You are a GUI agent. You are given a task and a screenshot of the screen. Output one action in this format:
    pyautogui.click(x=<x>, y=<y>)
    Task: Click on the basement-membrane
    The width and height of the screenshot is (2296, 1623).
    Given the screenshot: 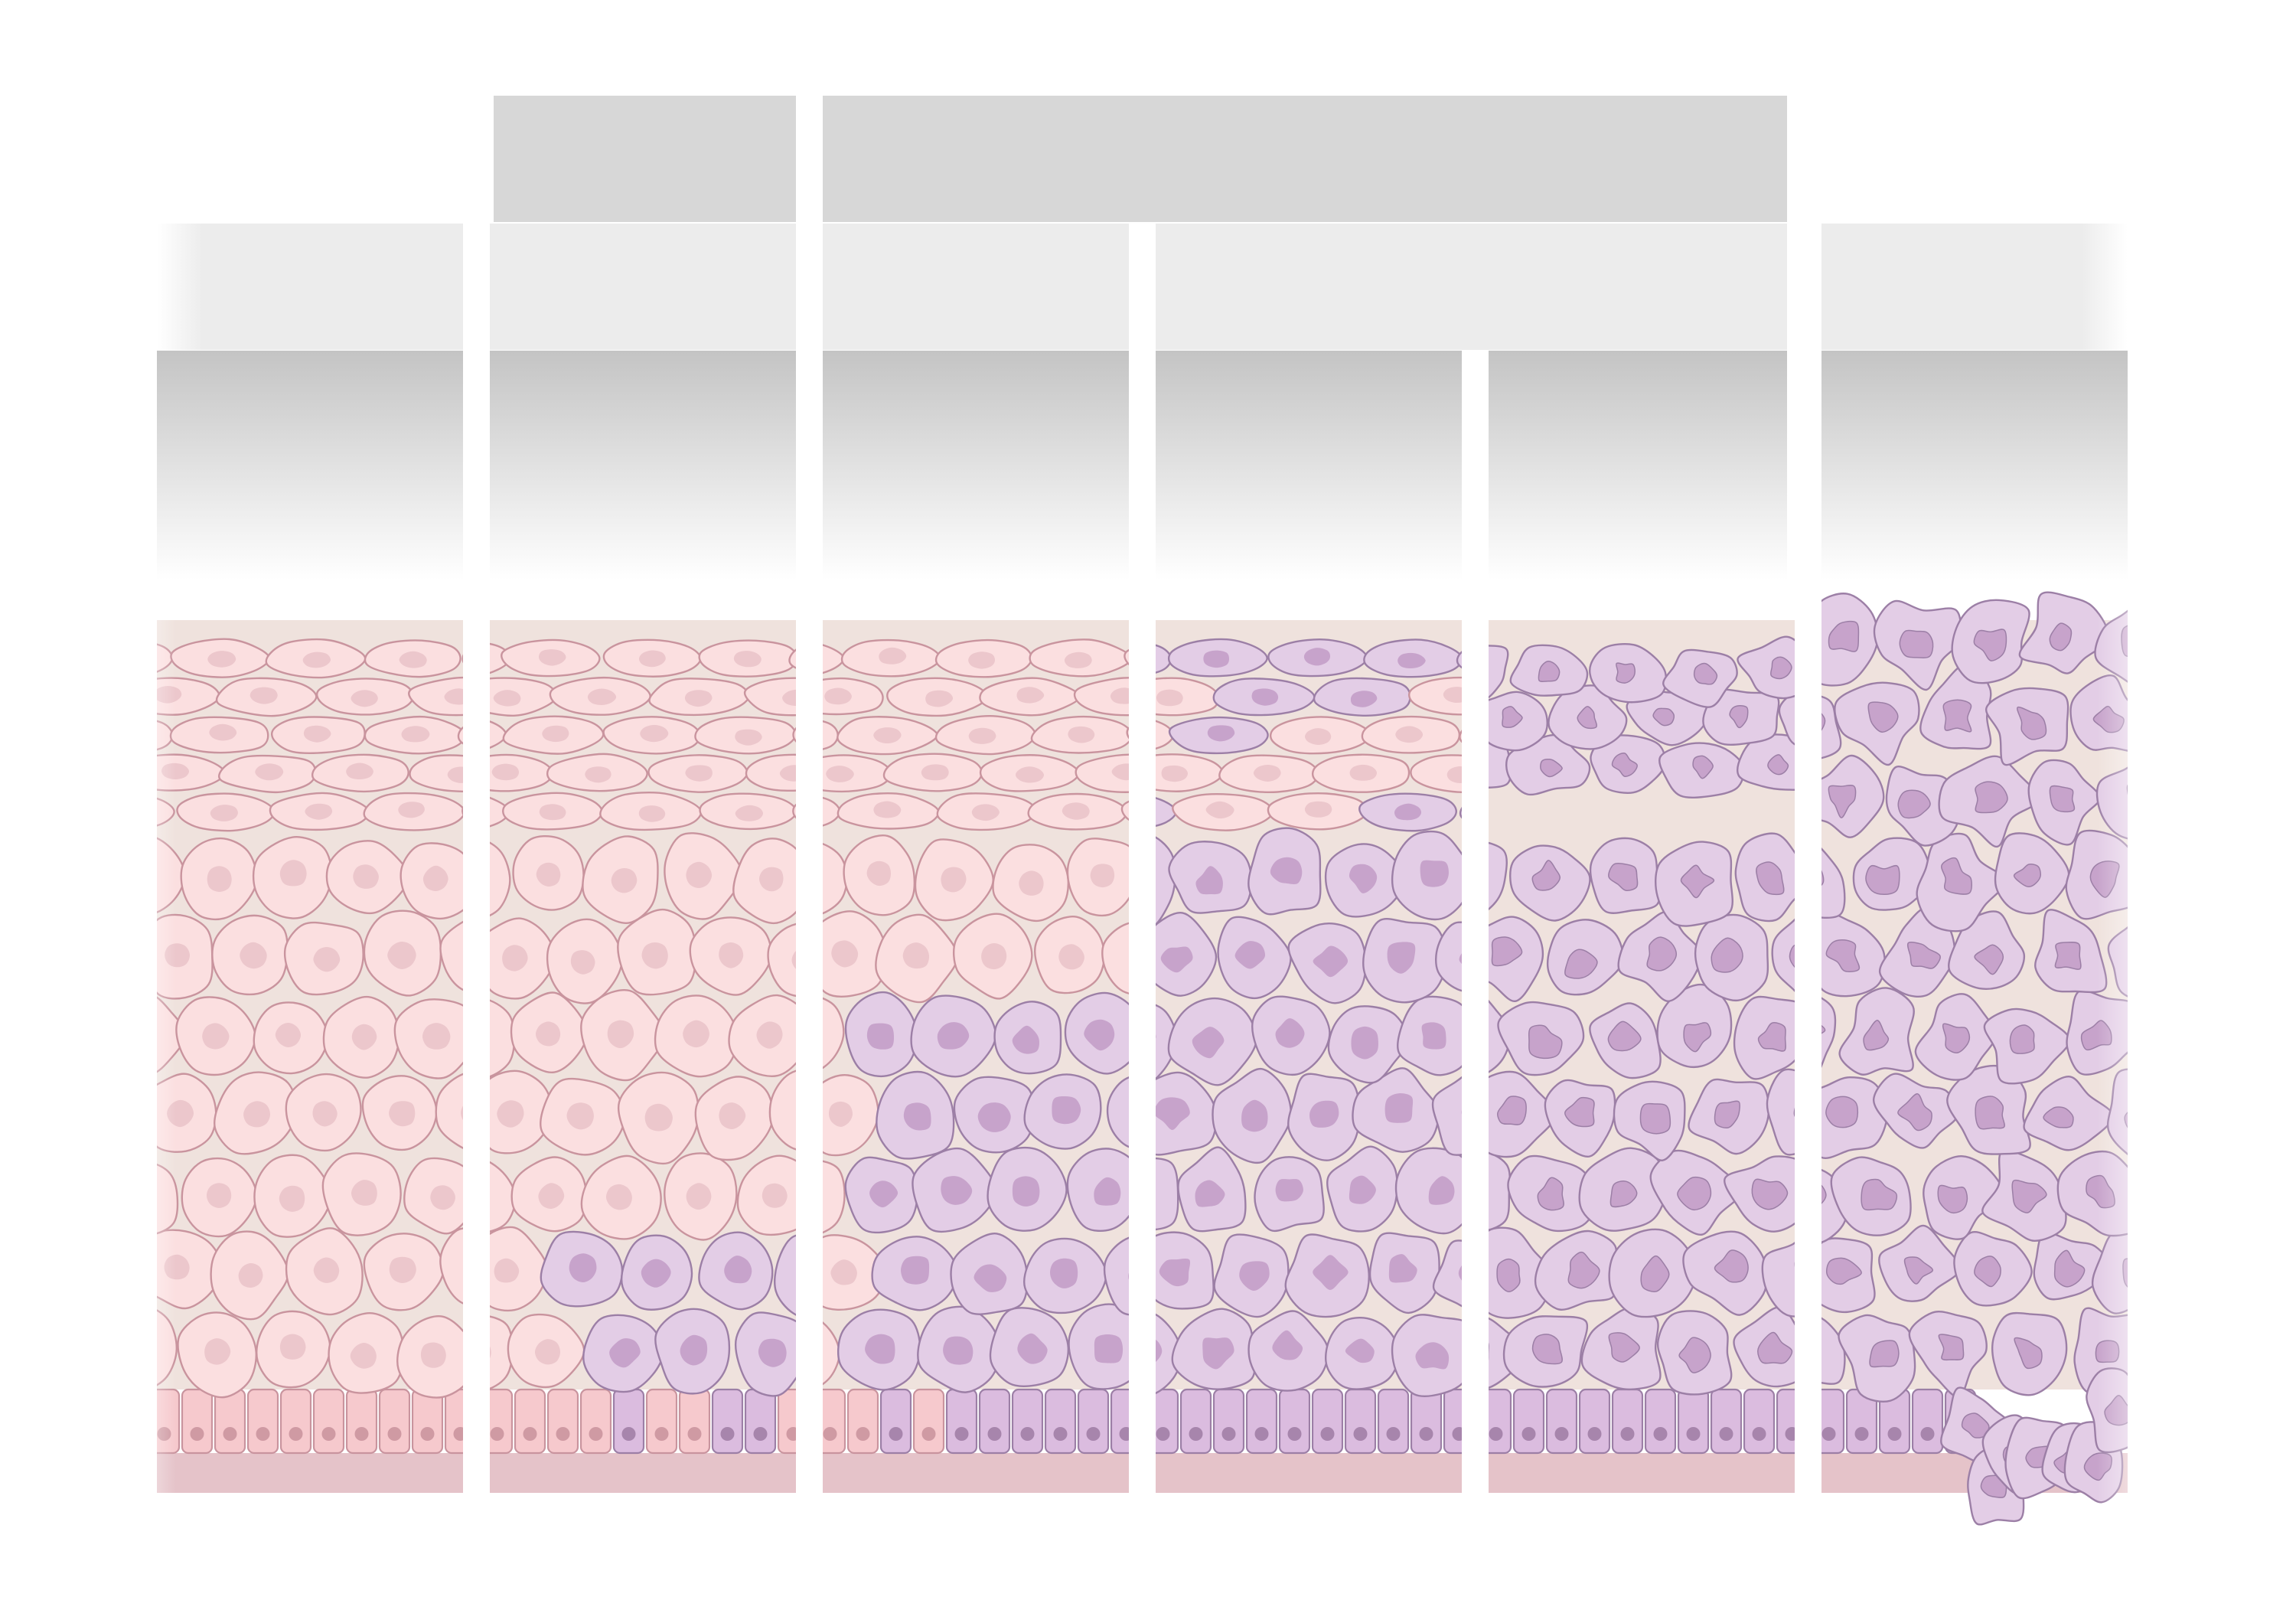 What is the action you would take?
    pyautogui.click(x=976, y=1473)
    